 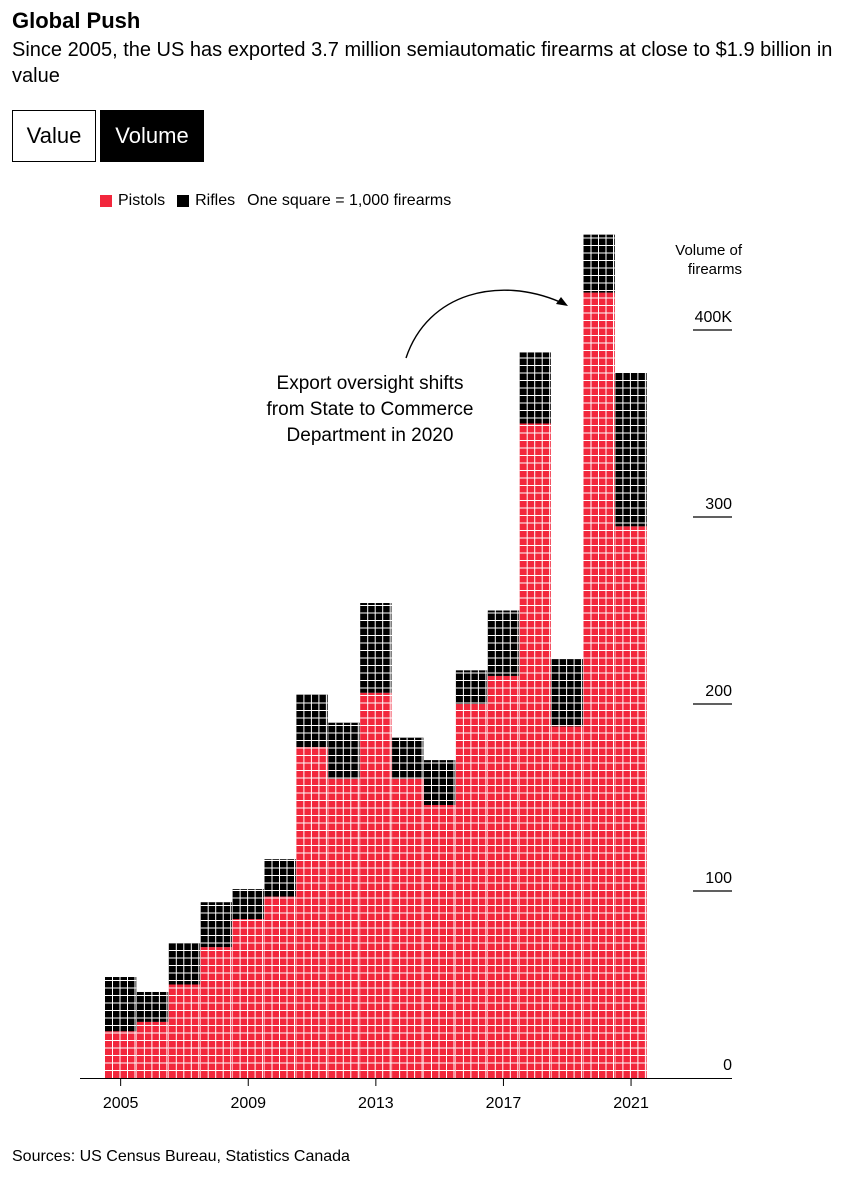 I want to click on annotation-arrow, so click(x=483, y=324).